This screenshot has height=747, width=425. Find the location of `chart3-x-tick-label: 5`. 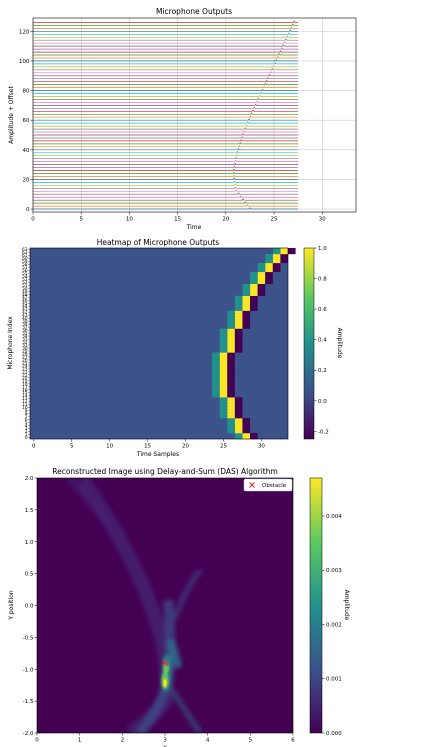

chart3-x-tick-label: 5 is located at coordinates (251, 741).